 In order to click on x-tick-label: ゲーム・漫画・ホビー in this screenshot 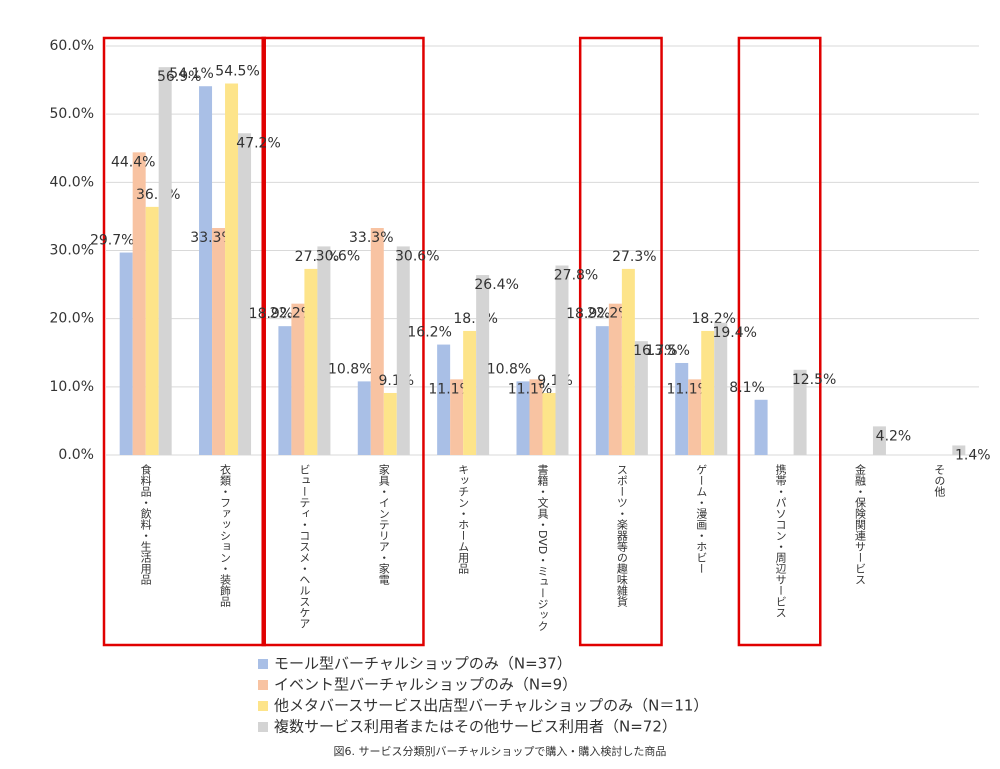, I will do `click(701, 519)`.